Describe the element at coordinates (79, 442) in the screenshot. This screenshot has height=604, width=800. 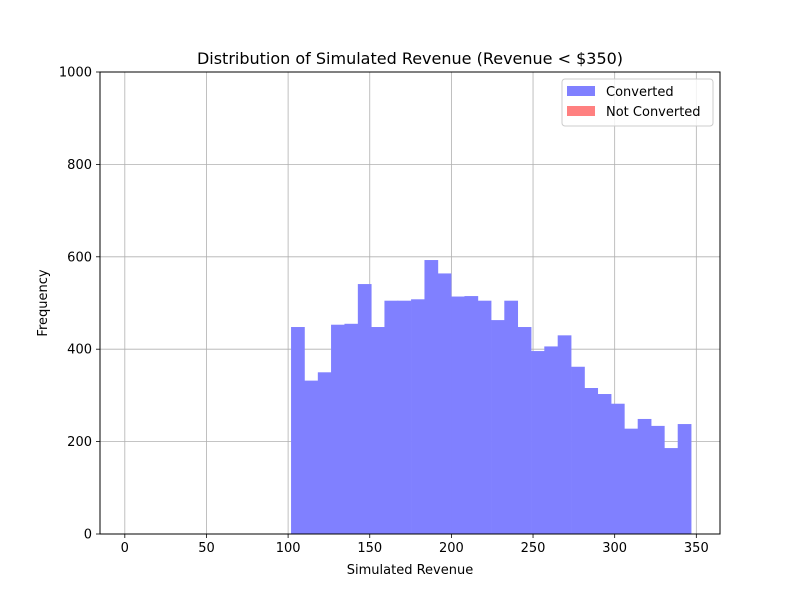
I see `y-tick-label: 200` at that location.